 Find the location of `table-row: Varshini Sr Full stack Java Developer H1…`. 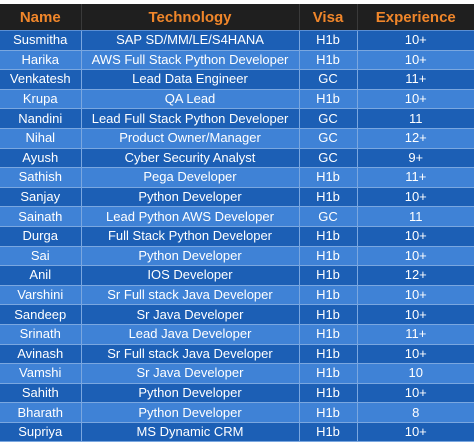

table-row: Varshini Sr Full stack Java Developer H1… is located at coordinates (237, 295).